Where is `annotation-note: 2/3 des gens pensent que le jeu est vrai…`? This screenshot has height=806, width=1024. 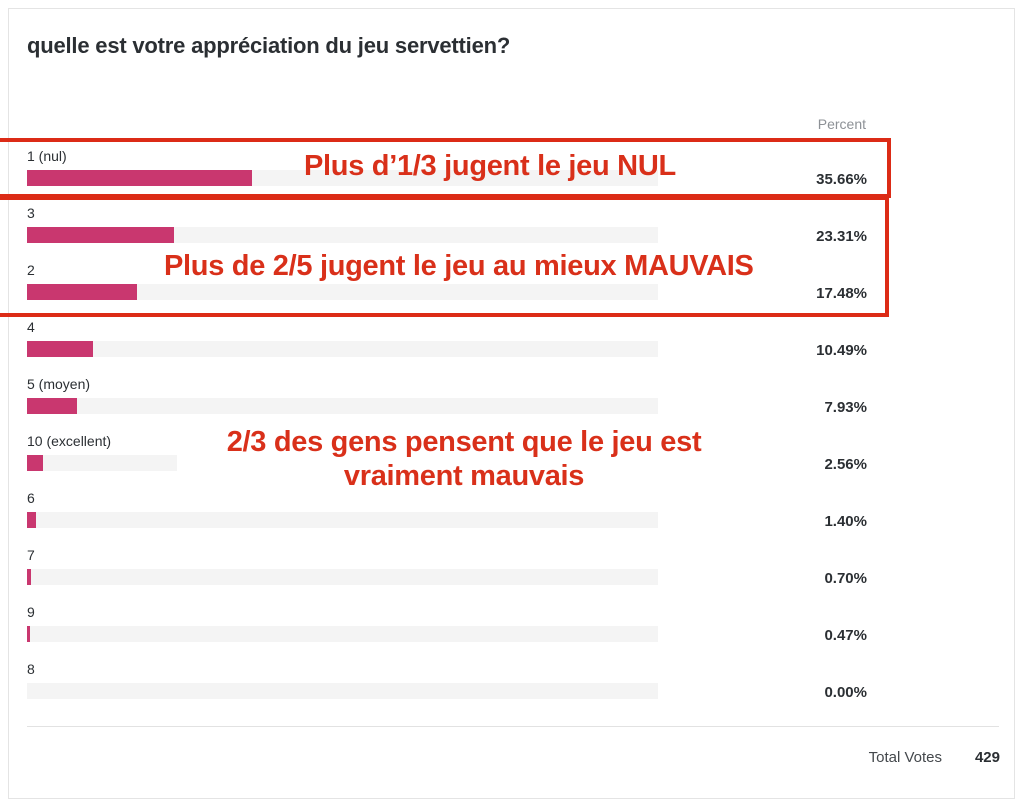
annotation-note: 2/3 des gens pensent que le jeu est vrai… is located at coordinates (464, 459).